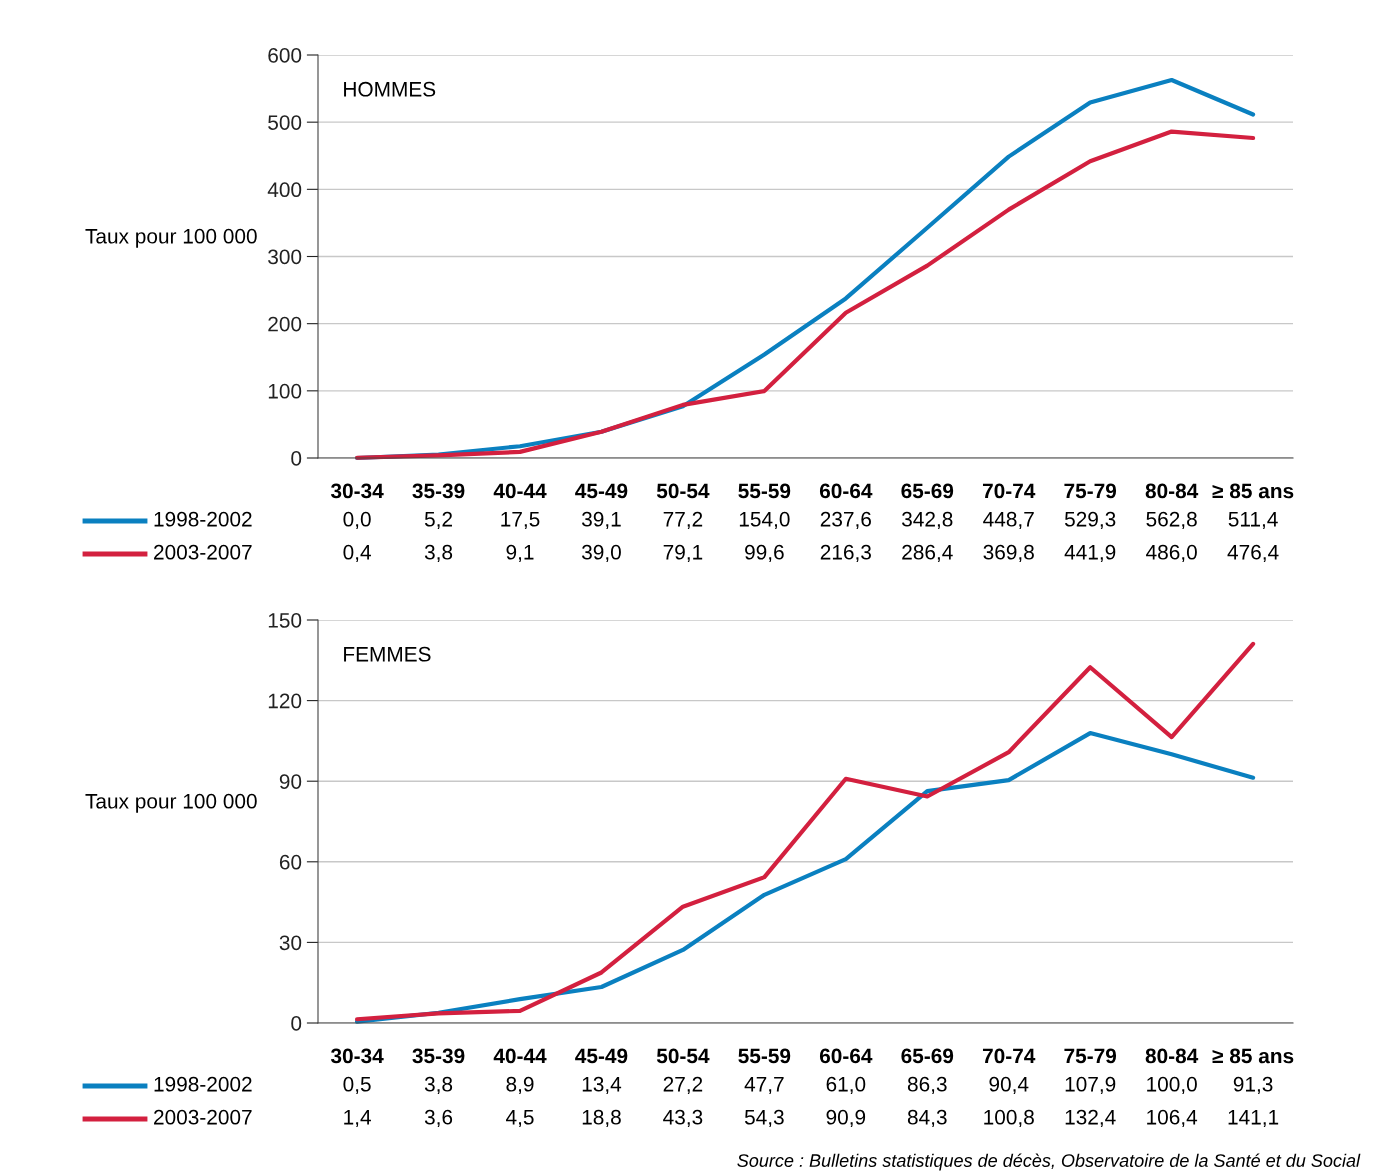 The height and width of the screenshot is (1171, 1380). Describe the element at coordinates (1172, 1118) in the screenshot. I see `data-label: 106,4` at that location.